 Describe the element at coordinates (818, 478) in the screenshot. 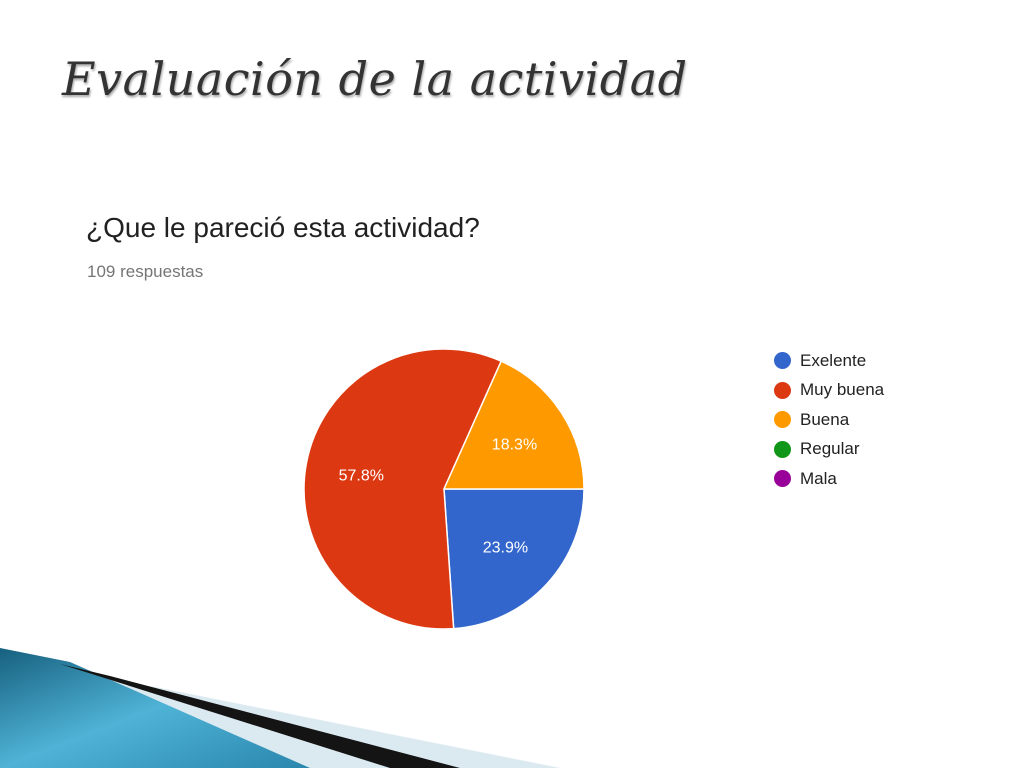

I see `legend-label: Mala` at that location.